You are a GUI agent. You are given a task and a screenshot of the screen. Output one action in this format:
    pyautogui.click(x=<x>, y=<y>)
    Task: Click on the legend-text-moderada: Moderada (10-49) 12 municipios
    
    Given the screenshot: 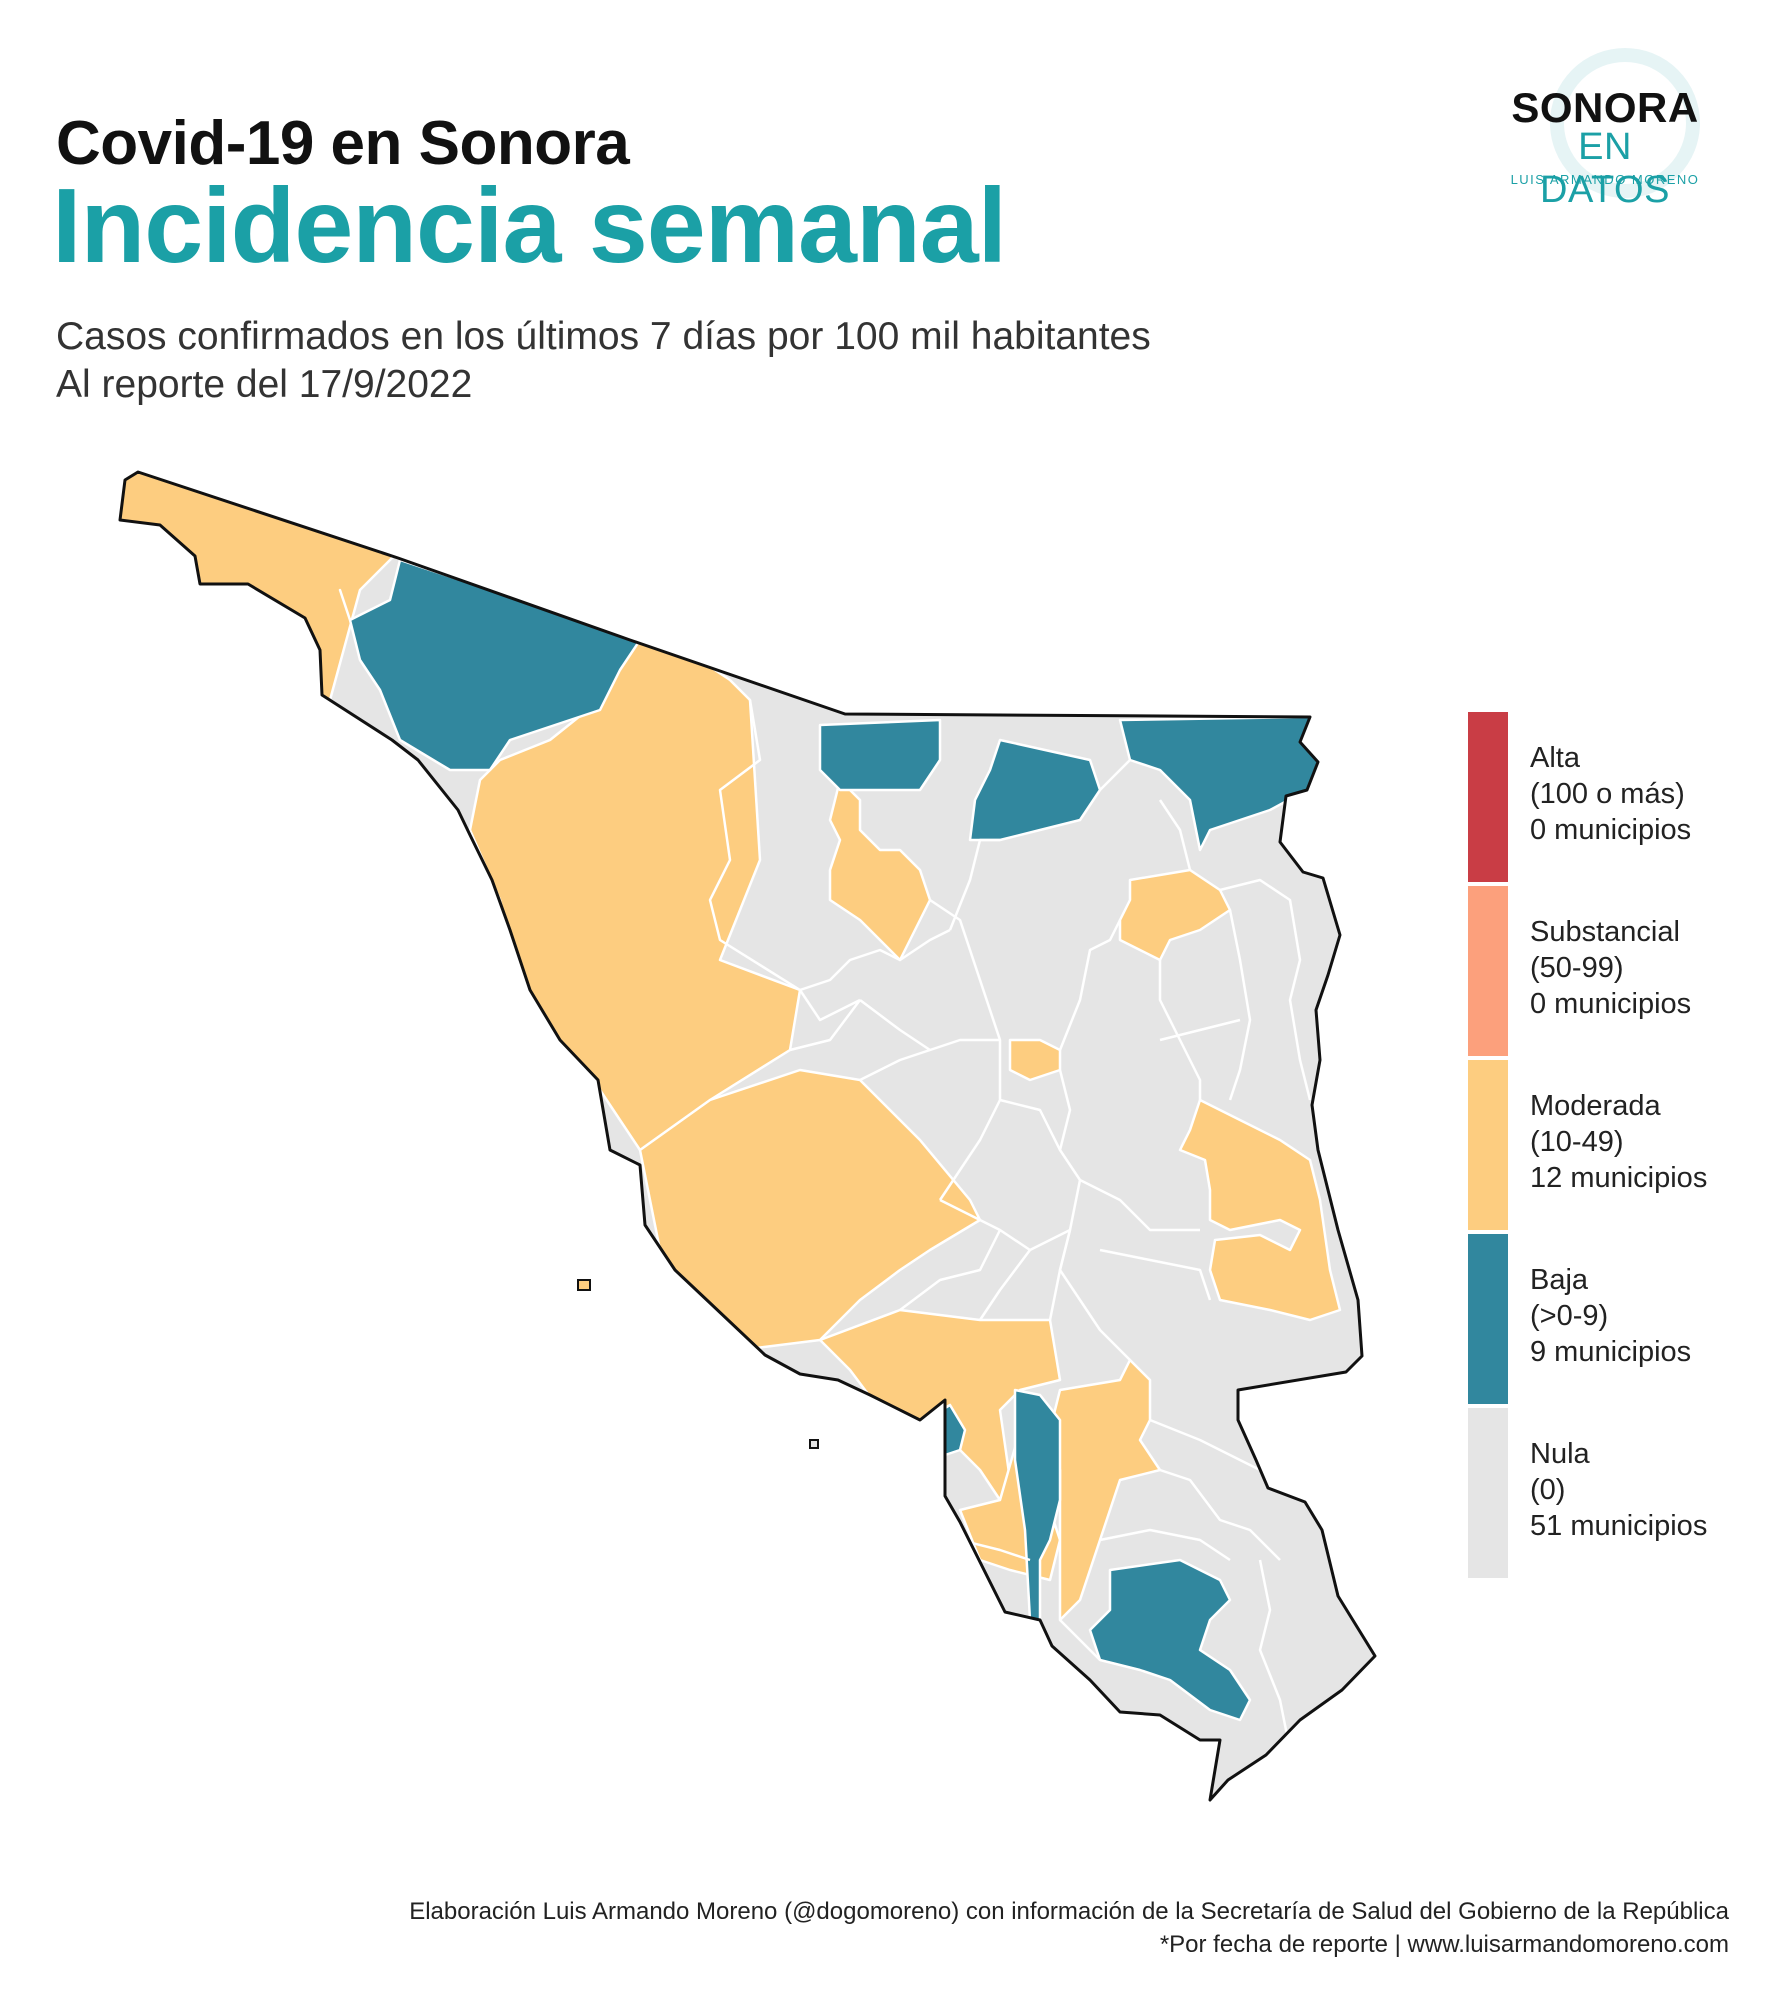 What is the action you would take?
    pyautogui.click(x=1618, y=1142)
    